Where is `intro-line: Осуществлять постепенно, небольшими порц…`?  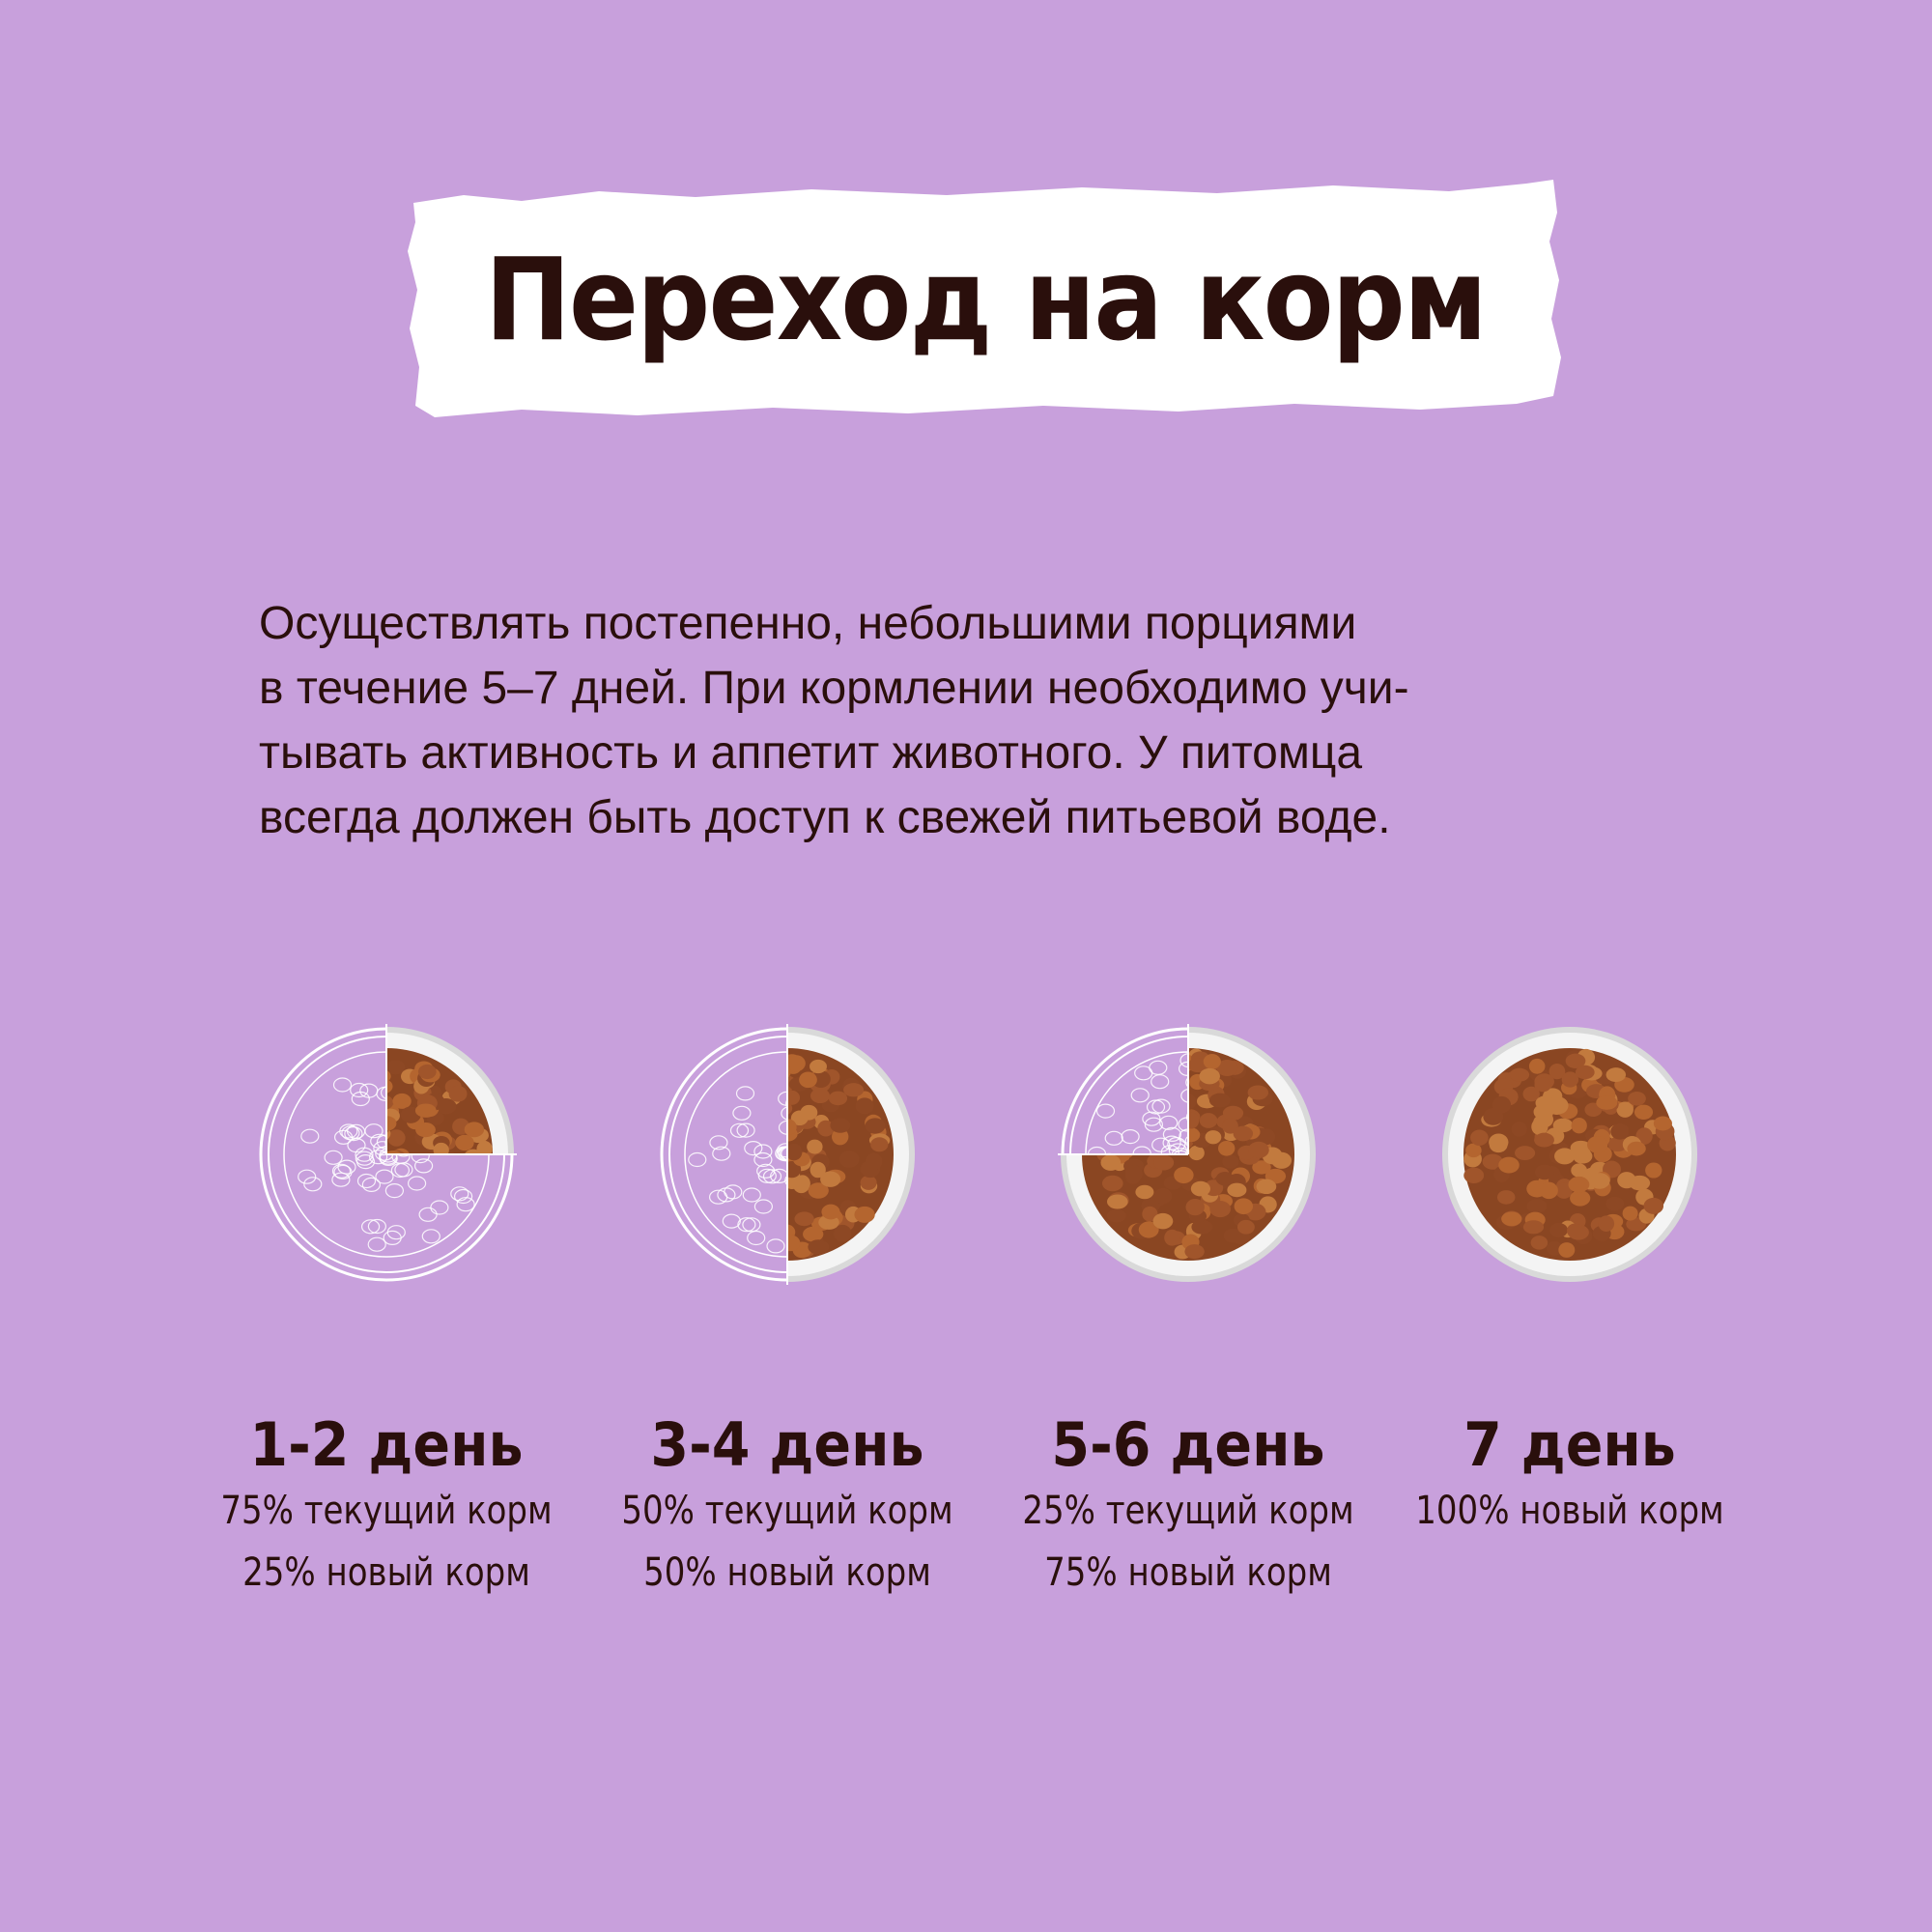 intro-line: Осуществлять постепенно, небольшими порц… is located at coordinates (808, 623).